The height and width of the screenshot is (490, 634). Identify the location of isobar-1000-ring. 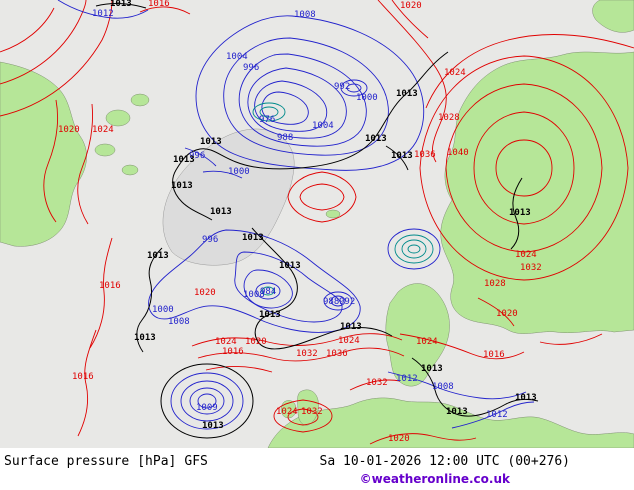
(302, 100).